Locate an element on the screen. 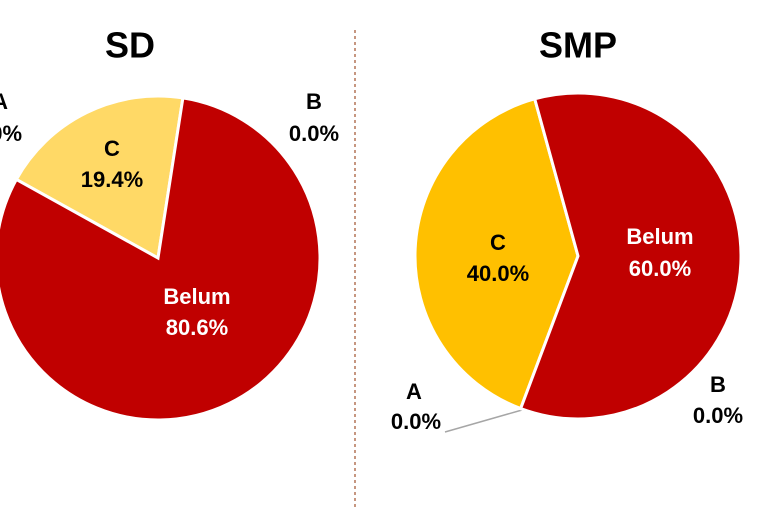 The width and height of the screenshot is (765, 509). slice-value: 80.6% is located at coordinates (197, 327).